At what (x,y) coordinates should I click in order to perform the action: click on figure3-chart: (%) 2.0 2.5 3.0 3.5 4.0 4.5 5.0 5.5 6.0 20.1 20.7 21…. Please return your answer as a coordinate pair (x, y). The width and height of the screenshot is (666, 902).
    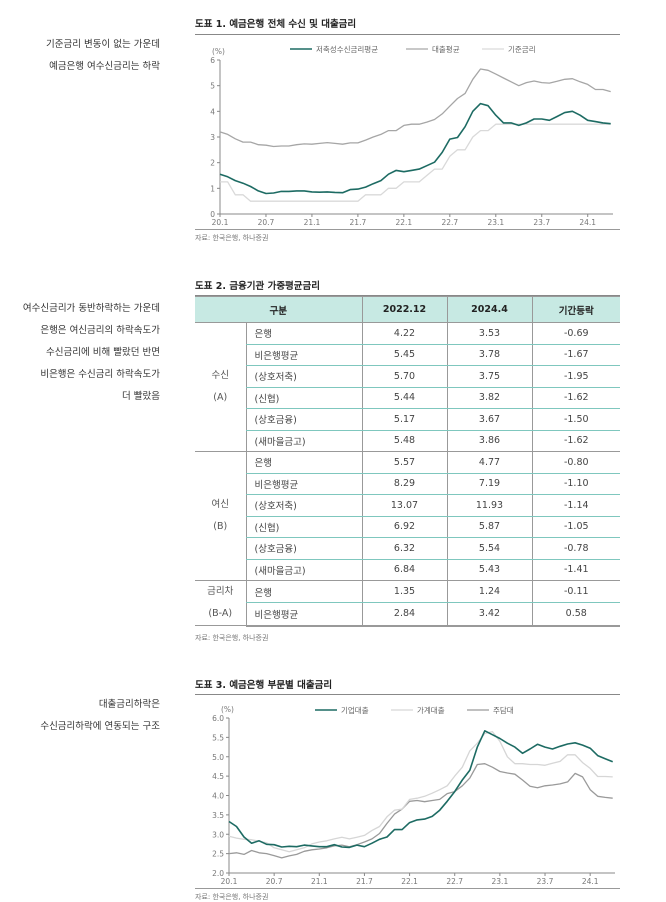
    Looking at the image, I should click on (413, 795).